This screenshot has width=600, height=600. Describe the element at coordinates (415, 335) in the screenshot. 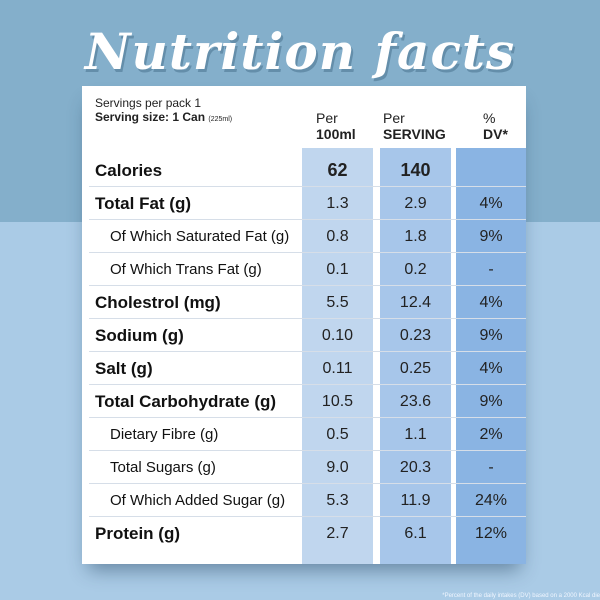

I see `per-serving-value: 0.23` at that location.